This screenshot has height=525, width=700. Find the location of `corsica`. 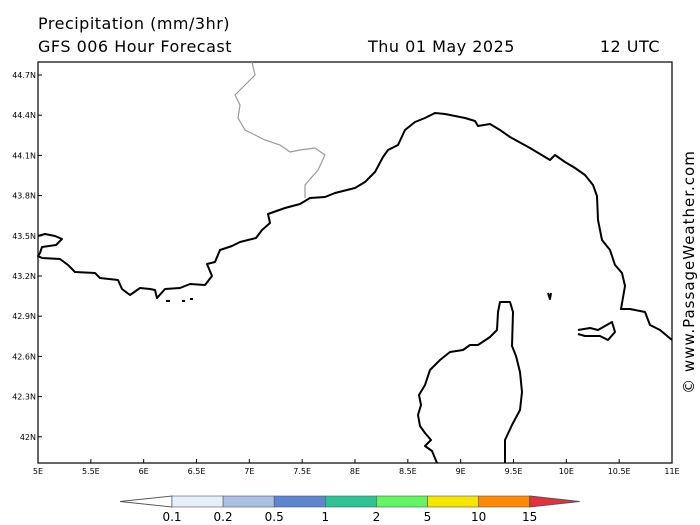

corsica is located at coordinates (470, 382).